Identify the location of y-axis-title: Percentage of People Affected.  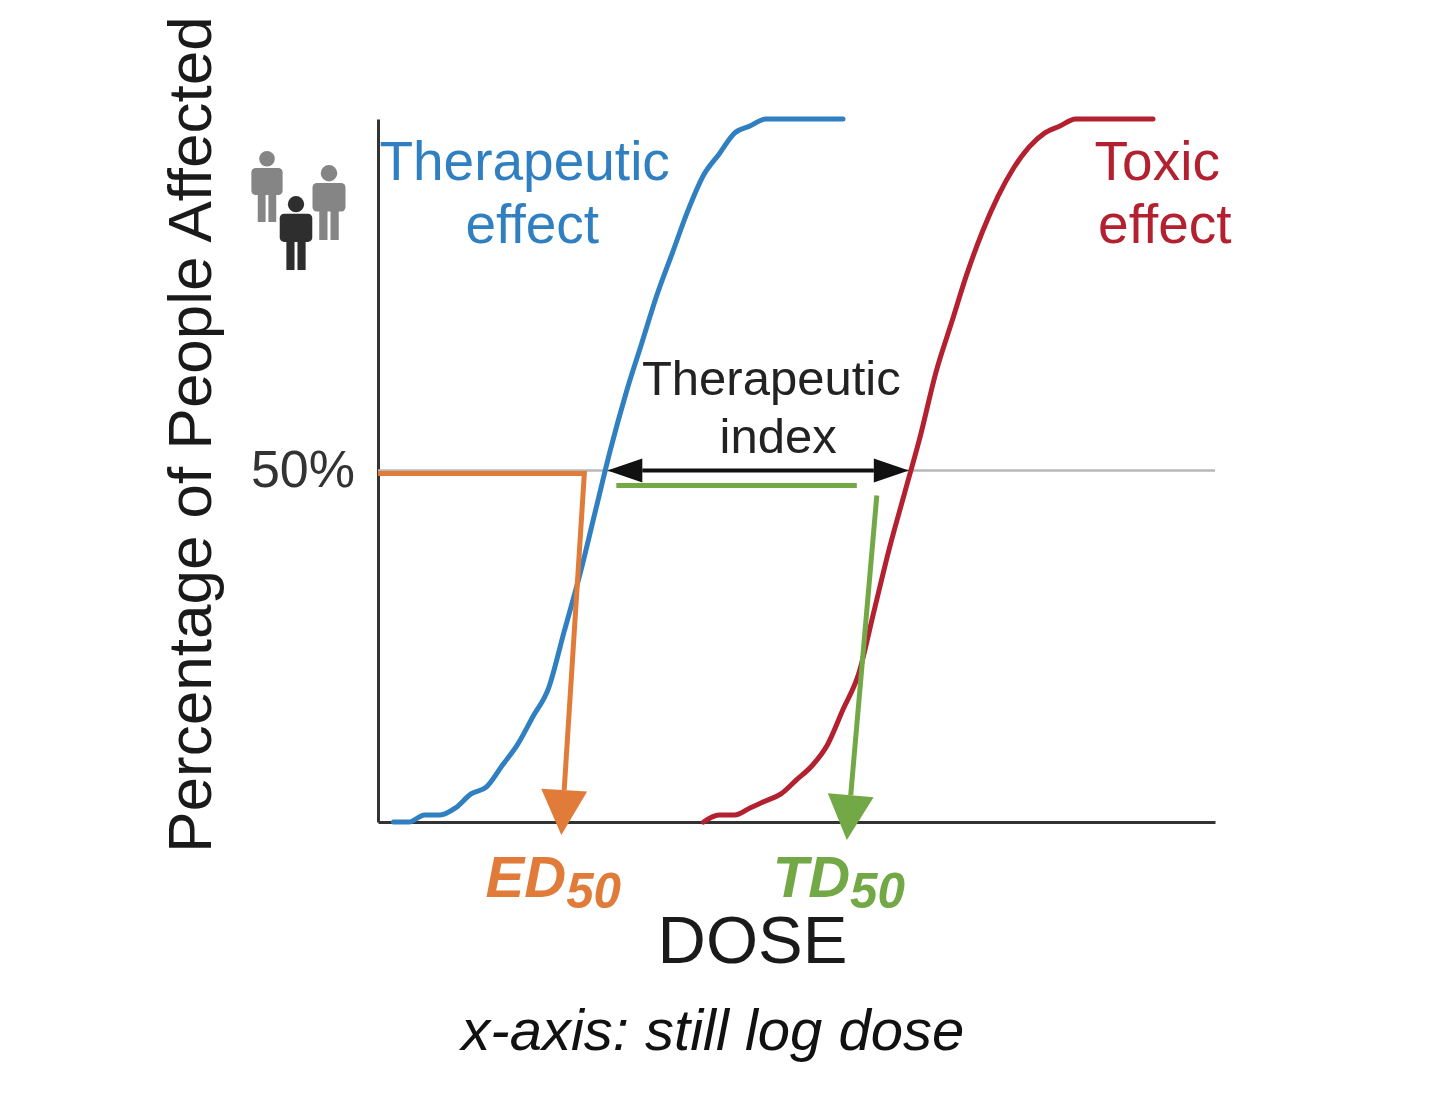
(189, 434).